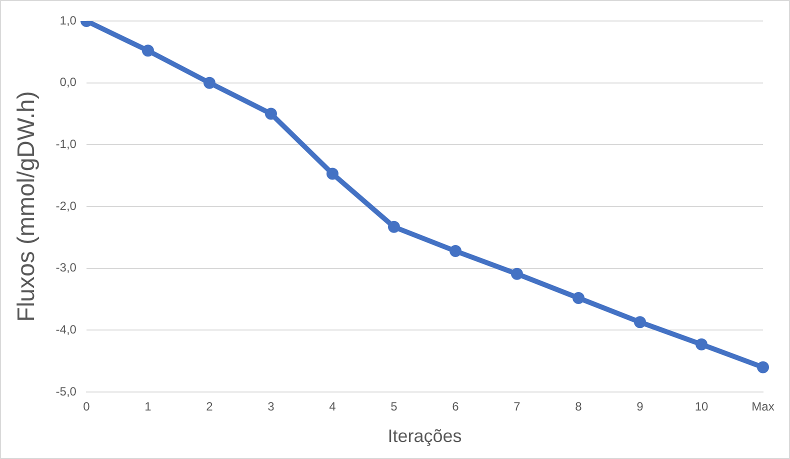 The image size is (790, 459). What do you see at coordinates (66, 143) in the screenshot?
I see `y-tick-label: -1,0` at bounding box center [66, 143].